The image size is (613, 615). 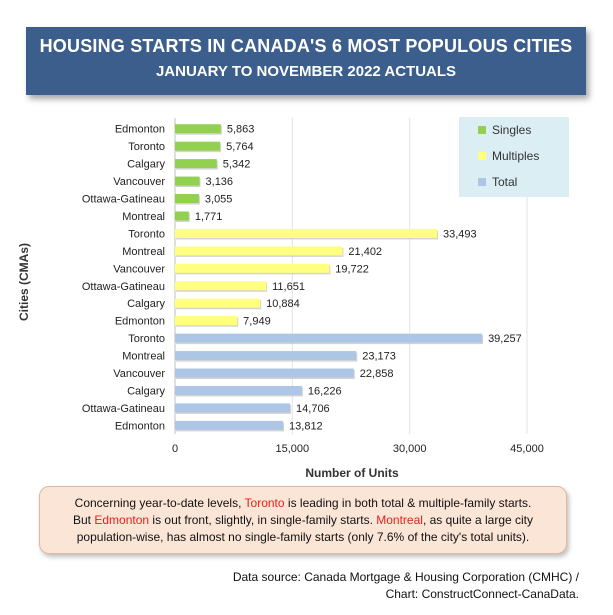 I want to click on commentary-text: But, so click(x=84, y=520).